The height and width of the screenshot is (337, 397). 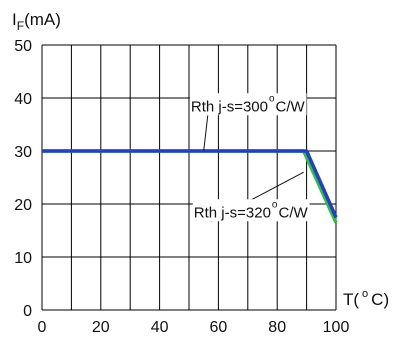 What do you see at coordinates (14, 19) in the screenshot?
I see `y-axis-title-main: I` at bounding box center [14, 19].